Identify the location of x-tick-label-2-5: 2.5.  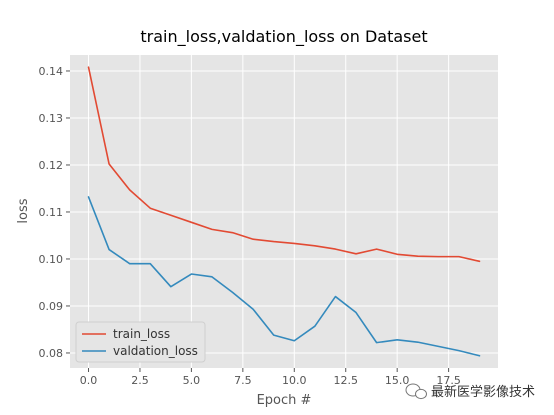
(140, 380).